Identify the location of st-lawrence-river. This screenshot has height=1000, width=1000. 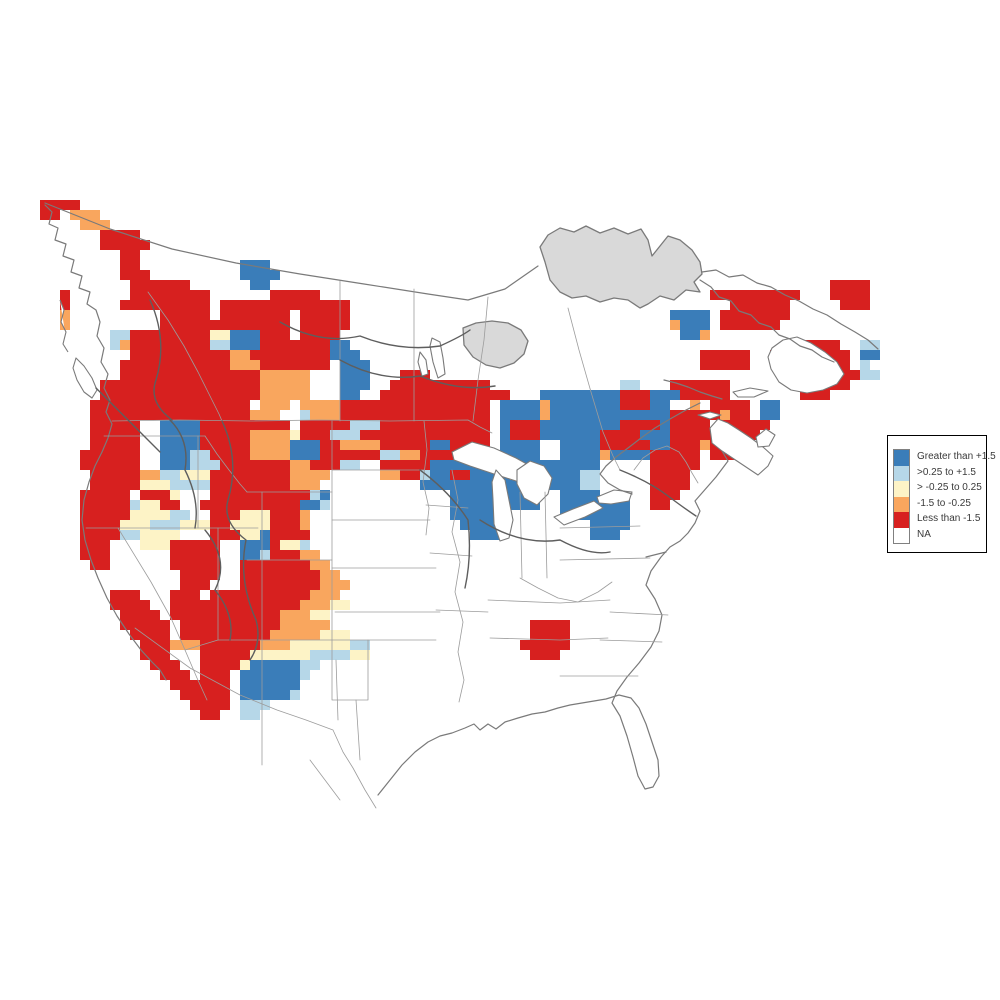
(650, 448).